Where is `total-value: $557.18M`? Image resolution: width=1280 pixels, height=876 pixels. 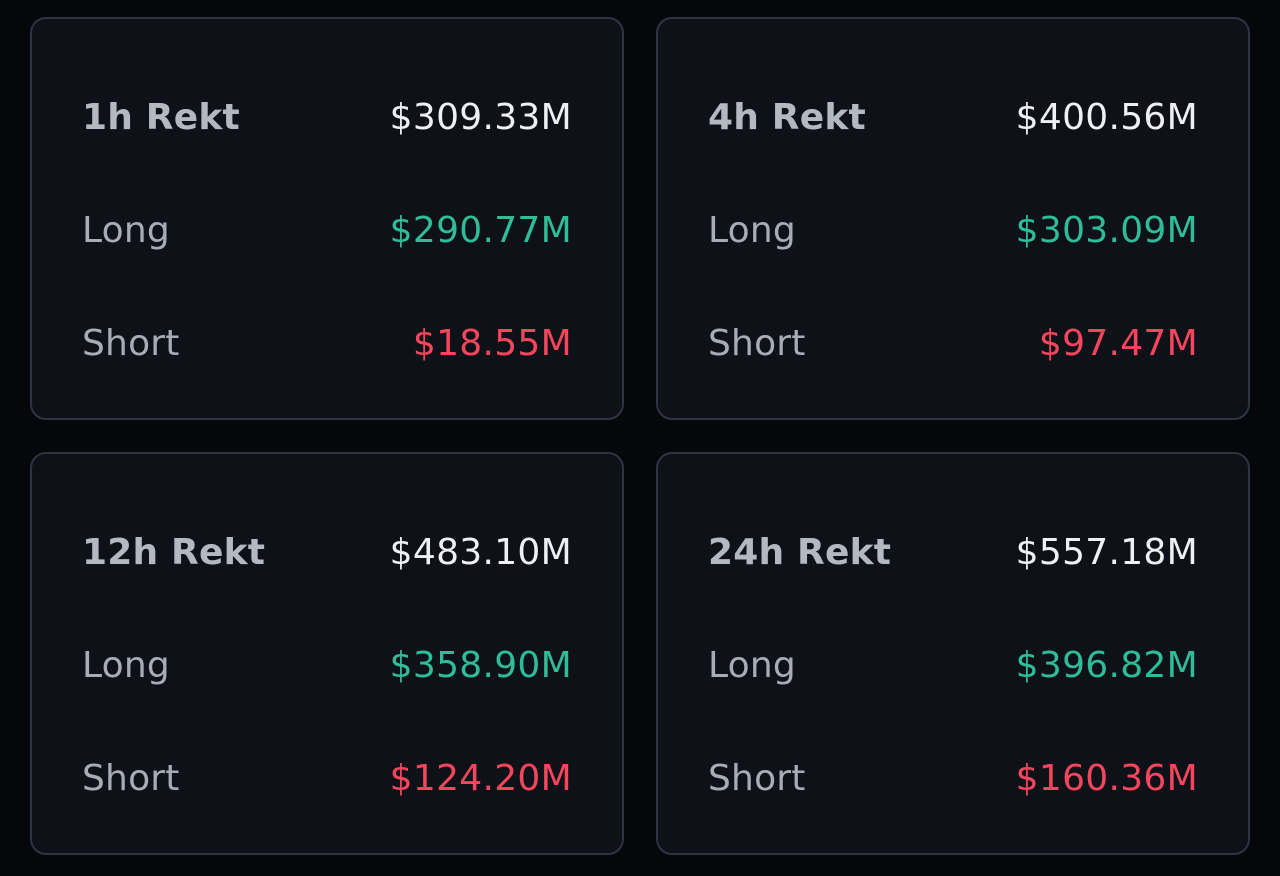
total-value: $557.18M is located at coordinates (1106, 552).